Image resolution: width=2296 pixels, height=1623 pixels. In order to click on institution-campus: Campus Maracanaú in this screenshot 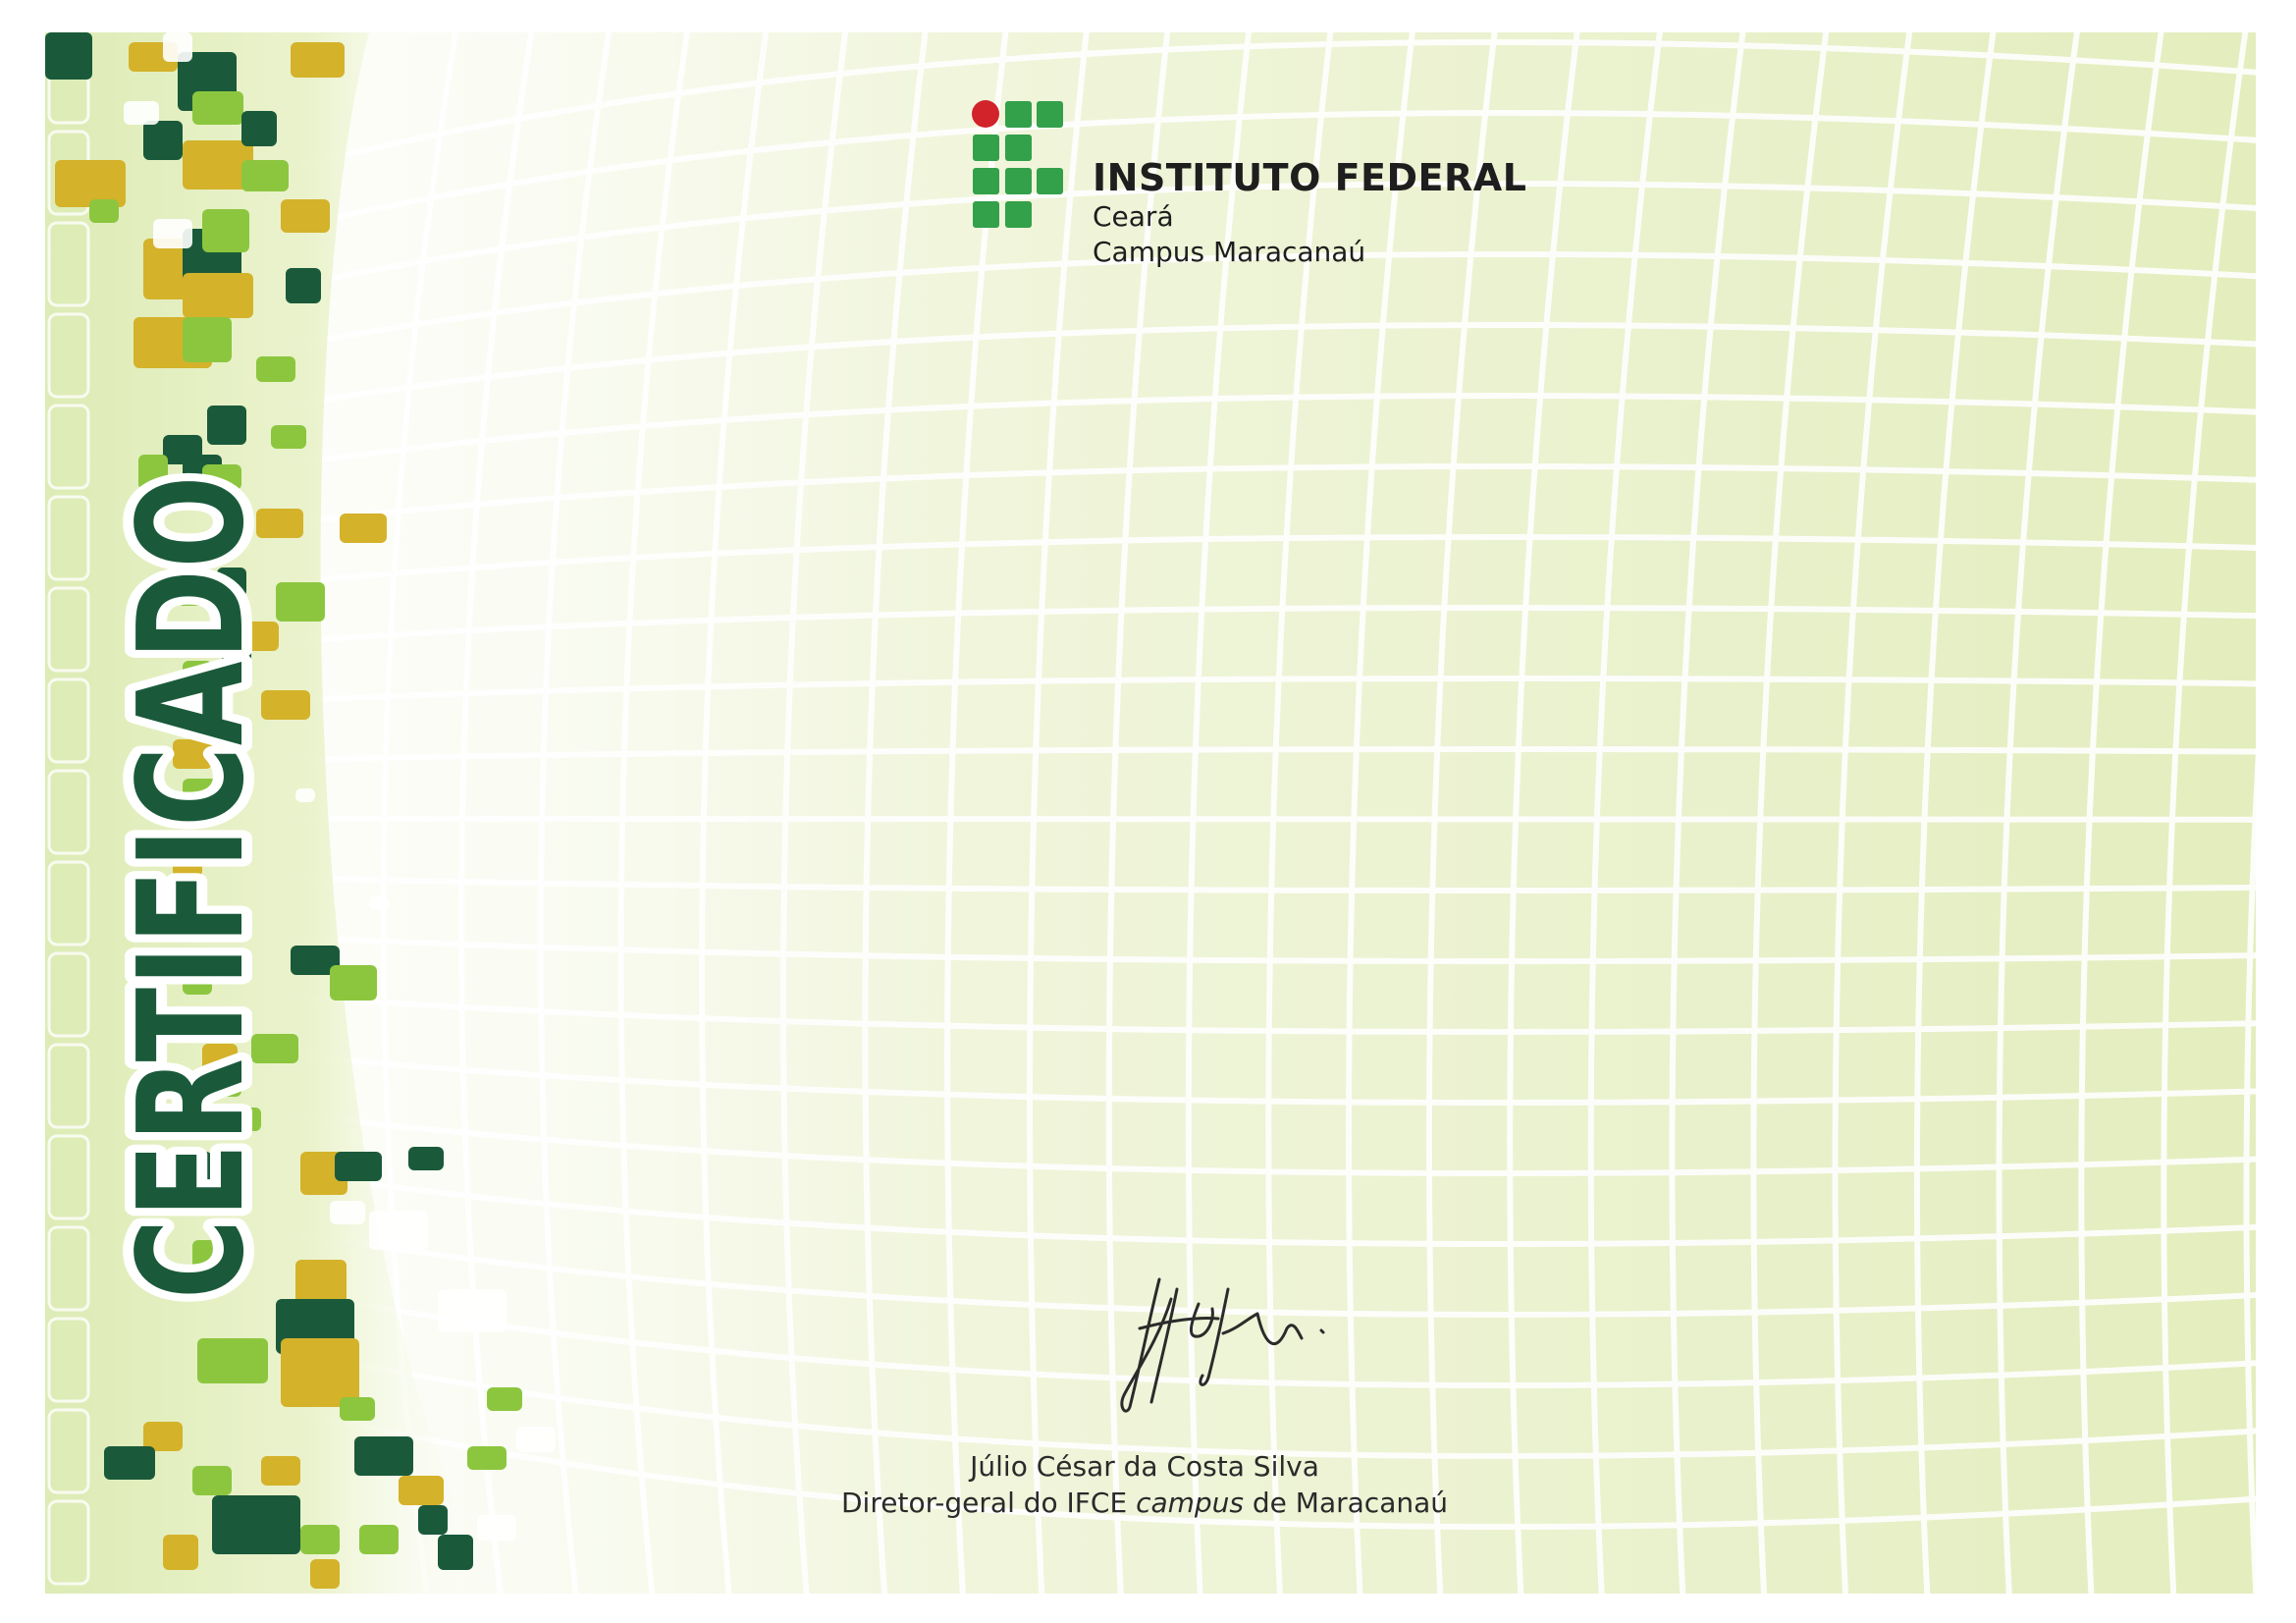, I will do `click(1229, 252)`.